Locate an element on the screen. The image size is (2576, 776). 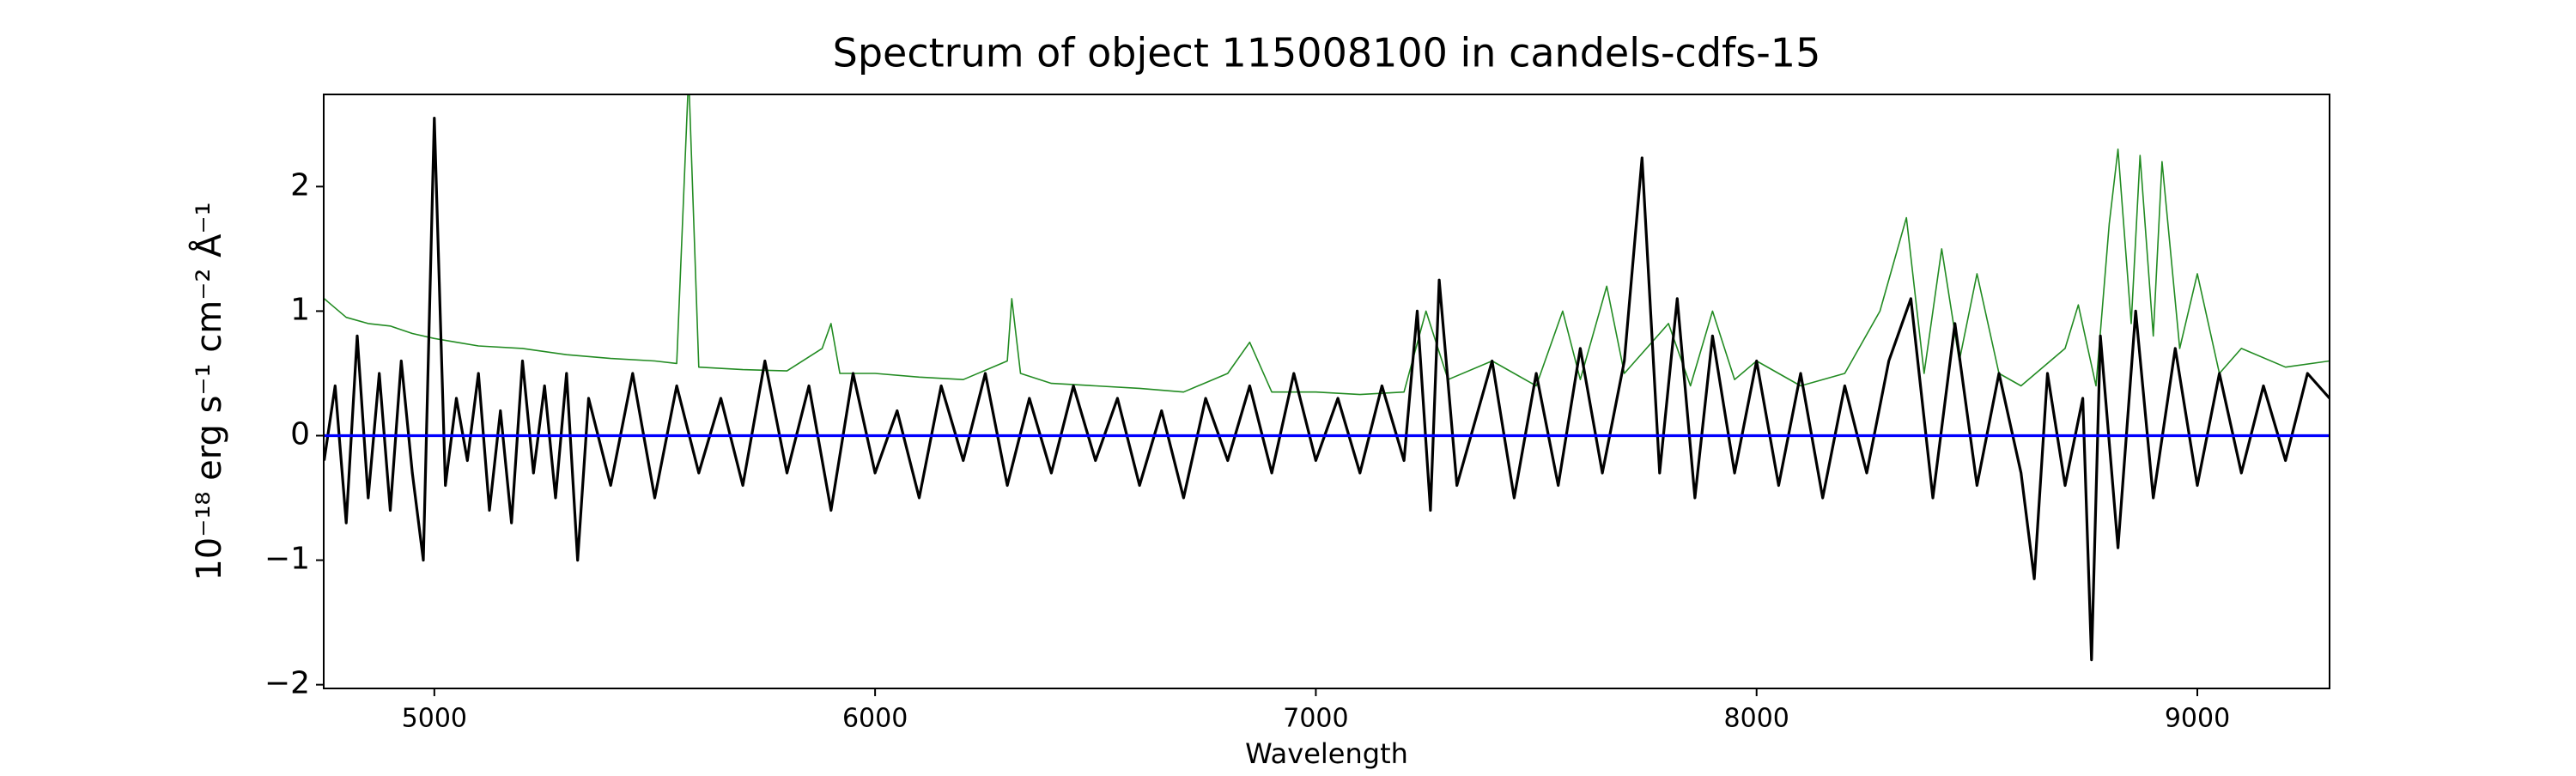
y-tick-label: 2 is located at coordinates (300, 185).